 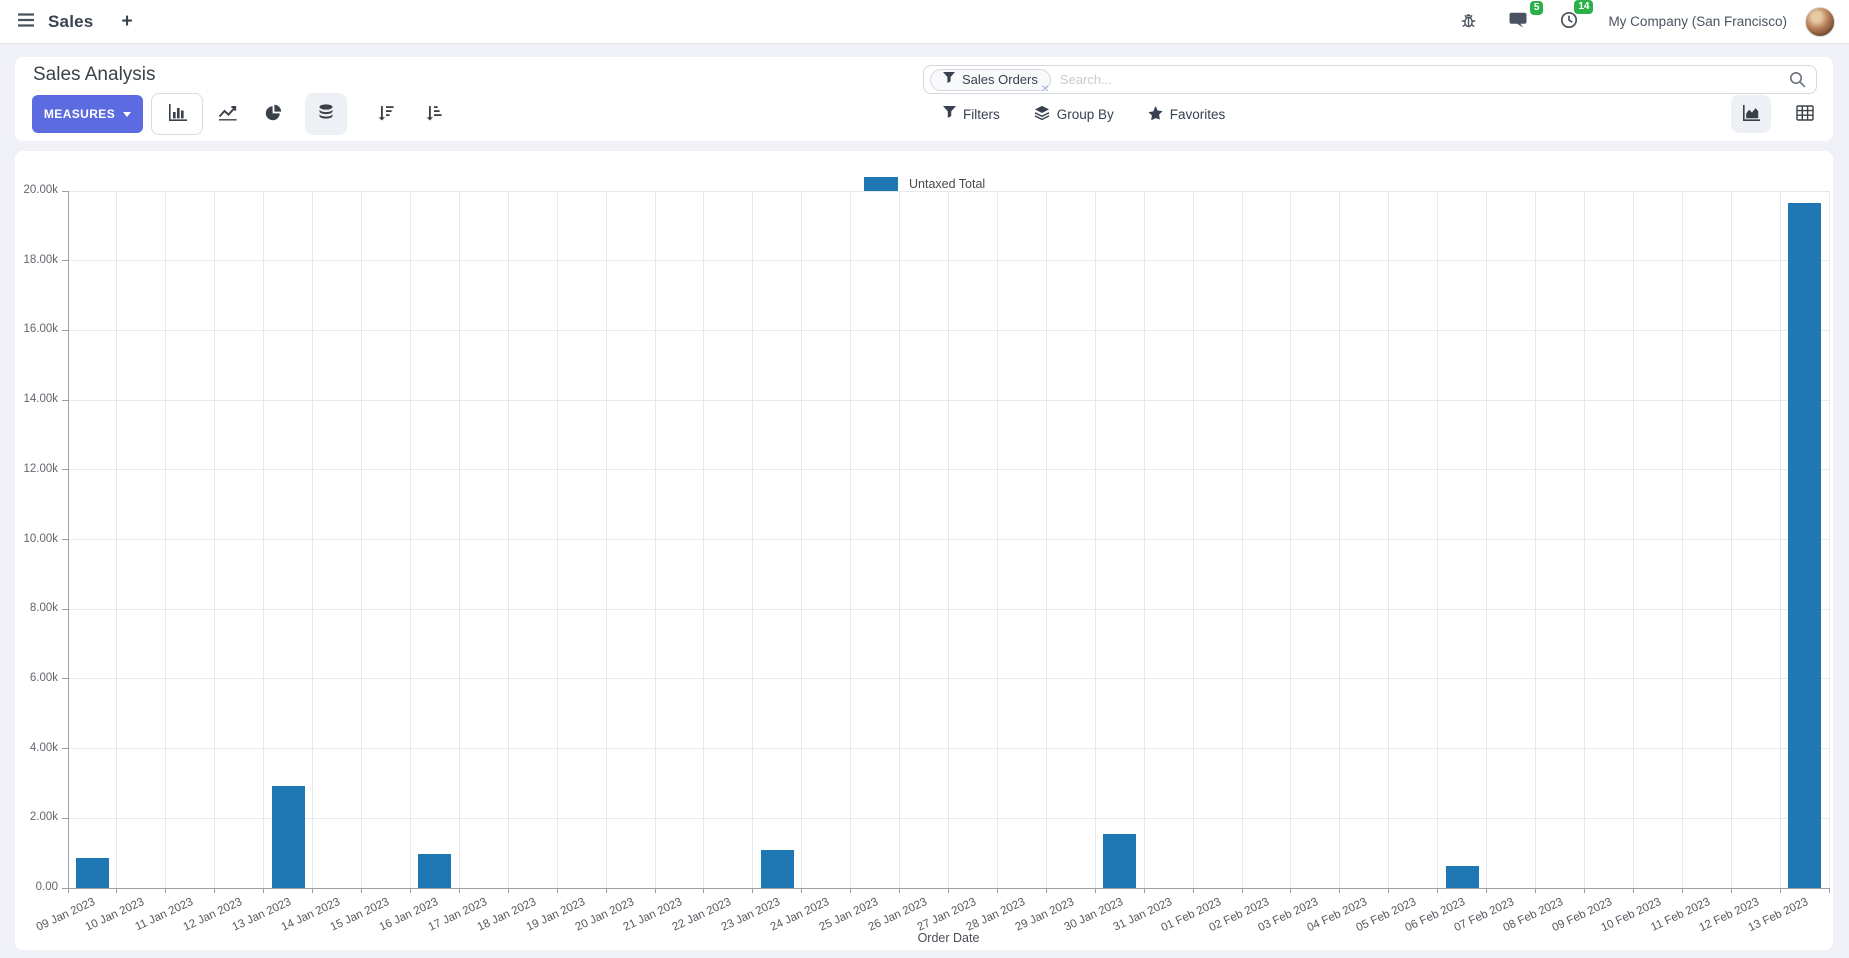 I want to click on bar-13-feb-2023, so click(x=1805, y=545).